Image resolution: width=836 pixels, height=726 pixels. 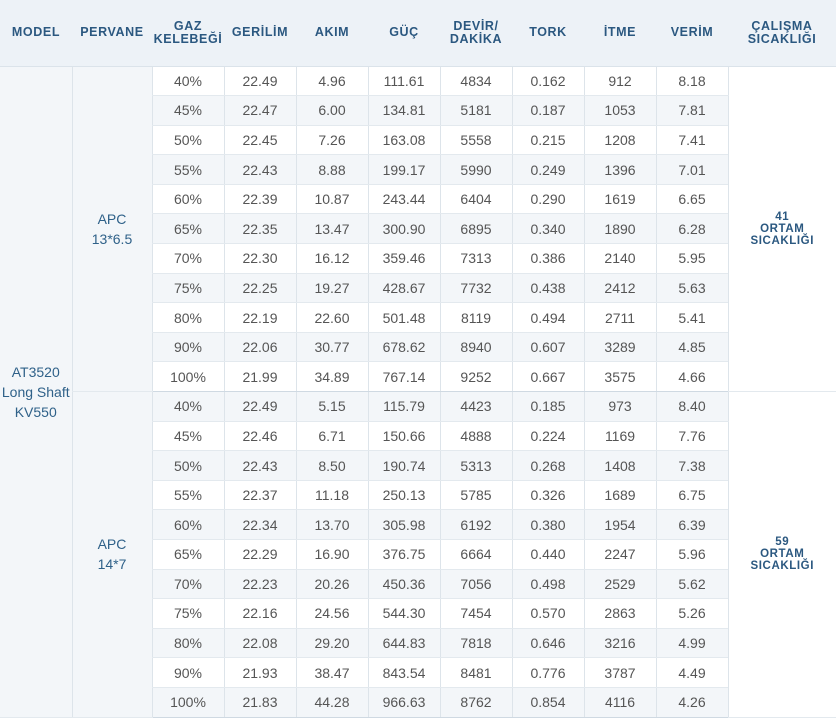 I want to click on table-row: 45% 22.46 6.71 150.66 4888 0.224 1169 7.76, so click(x=418, y=436).